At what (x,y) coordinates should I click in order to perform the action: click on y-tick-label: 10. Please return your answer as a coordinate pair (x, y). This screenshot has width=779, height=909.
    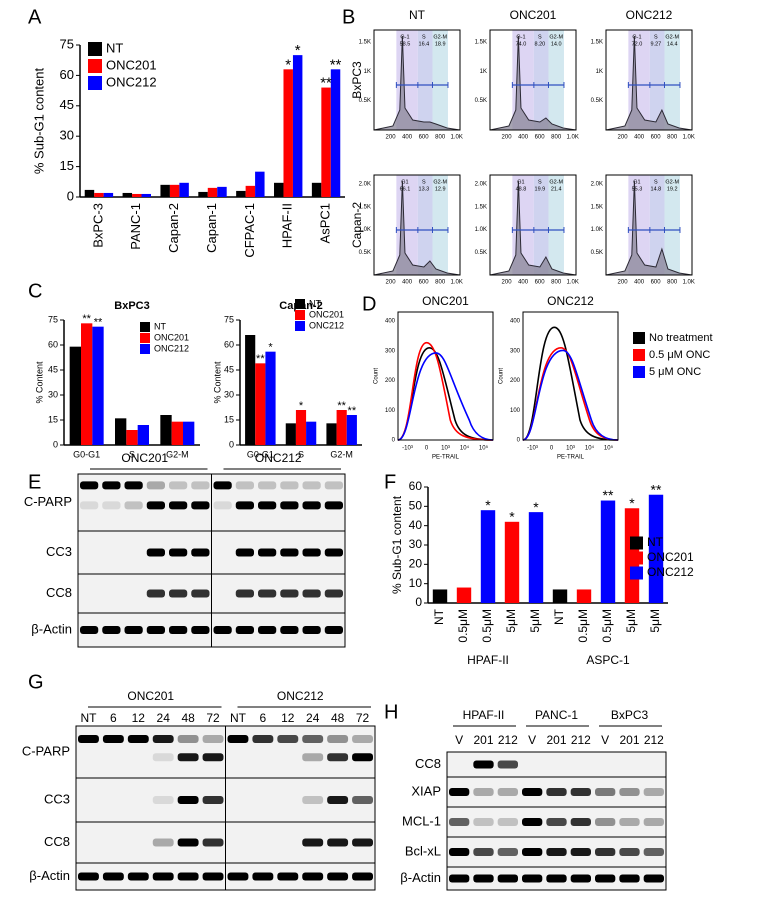
    Looking at the image, I should click on (416, 583).